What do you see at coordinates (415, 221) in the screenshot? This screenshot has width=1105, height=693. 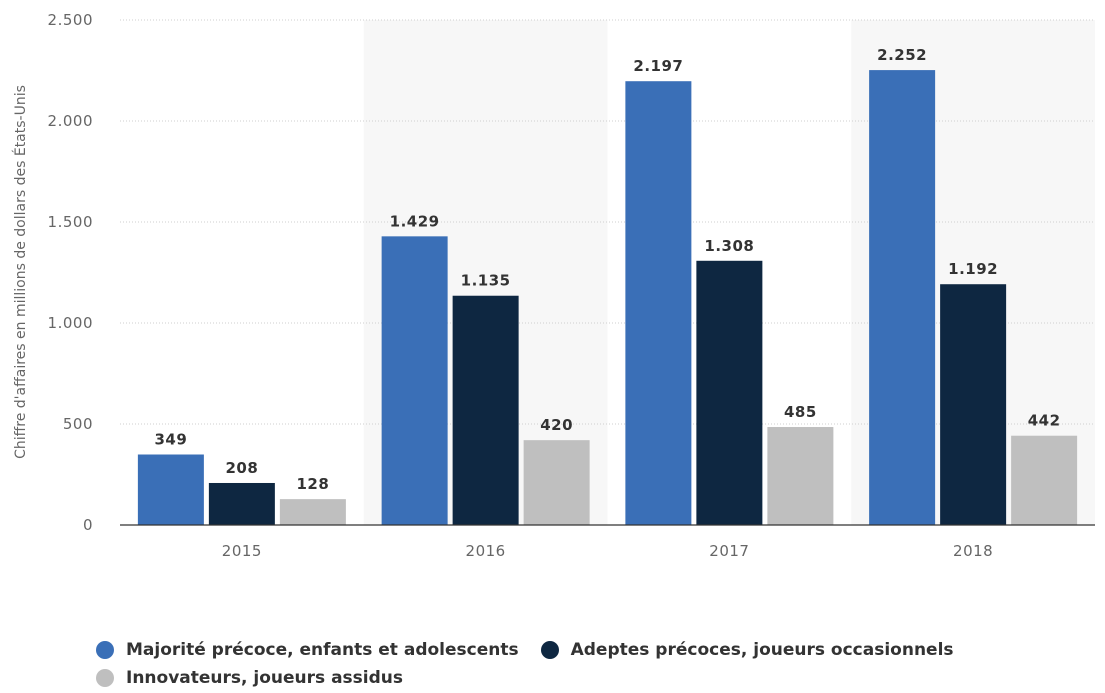 I see `data-label: 1.429` at bounding box center [415, 221].